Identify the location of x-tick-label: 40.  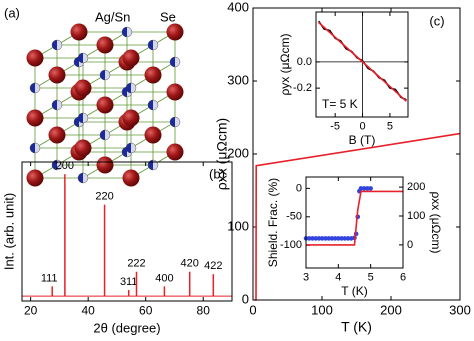
(88, 310).